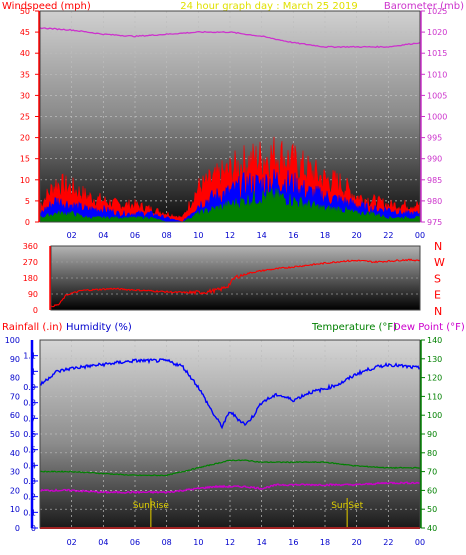 The width and height of the screenshot is (466, 555). Describe the element at coordinates (29, 481) in the screenshot. I see `rainfall-tick-label: 0.3` at that location.